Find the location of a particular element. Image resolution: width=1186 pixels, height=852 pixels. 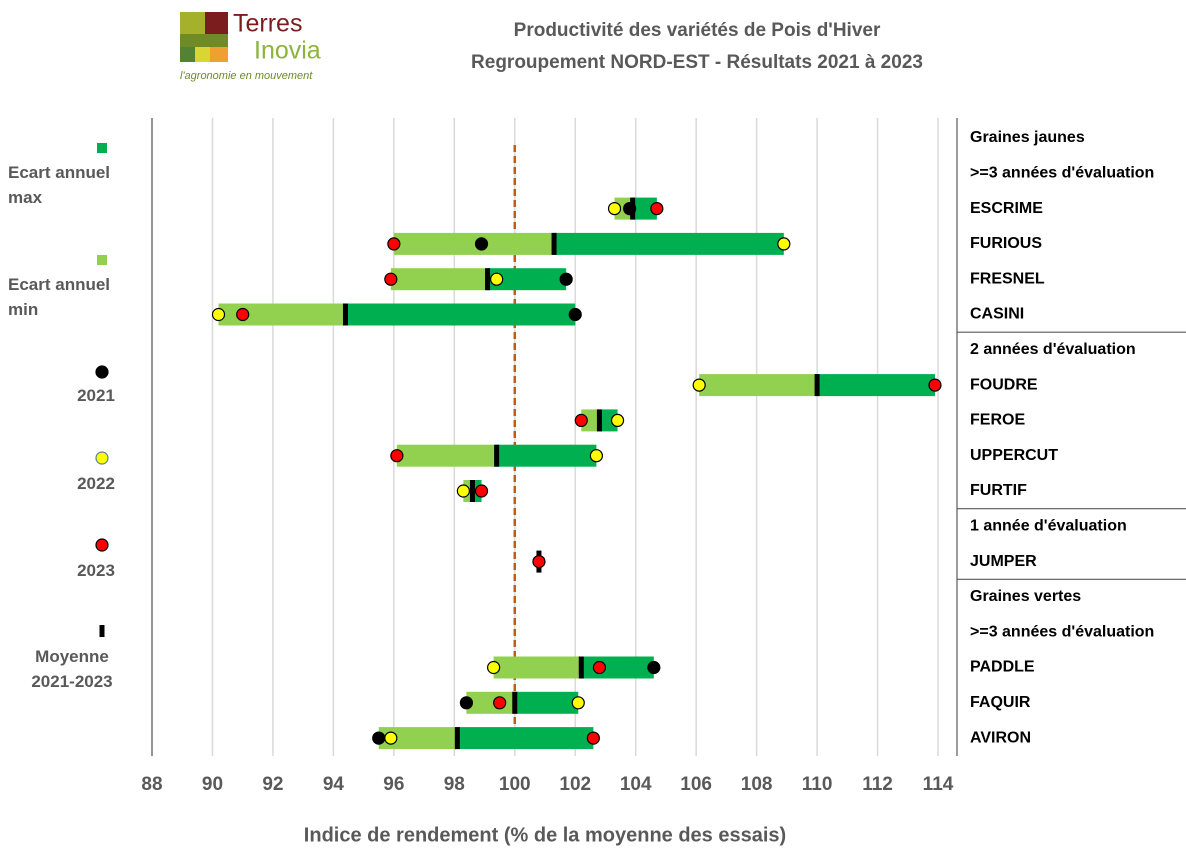

table-row-label: PADDLE is located at coordinates (1002, 667).